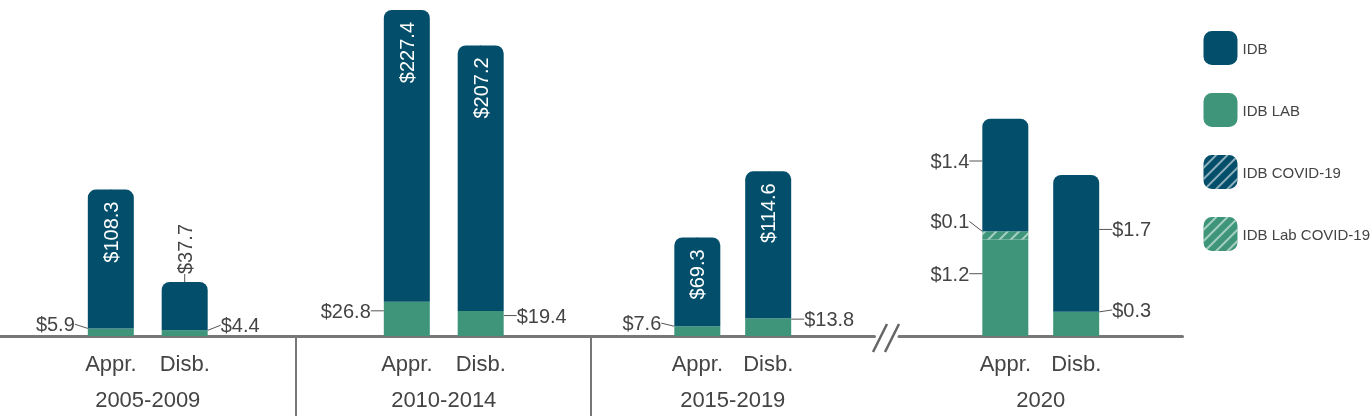 Image resolution: width=1372 pixels, height=416 pixels. What do you see at coordinates (1255, 48) in the screenshot?
I see `legend-label: IDB` at bounding box center [1255, 48].